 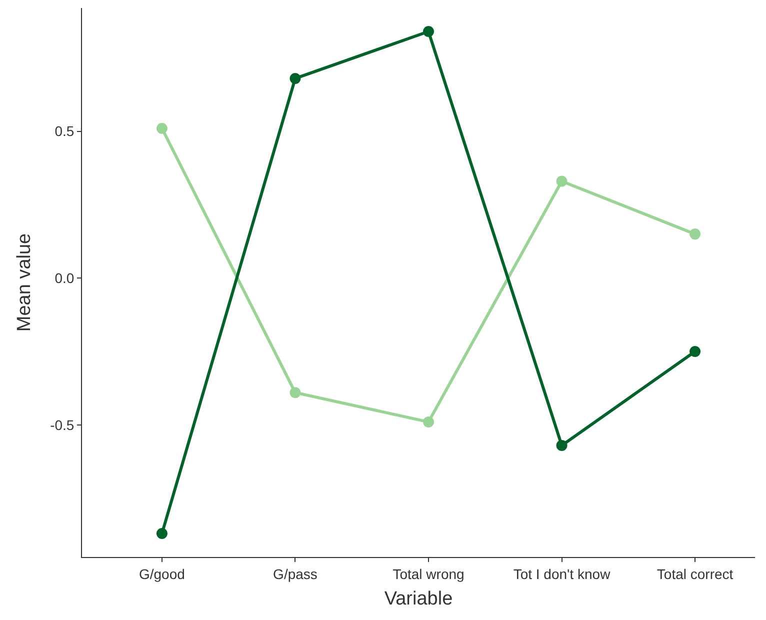 What do you see at coordinates (62, 424) in the screenshot?
I see `y-tick-label: -0.5` at bounding box center [62, 424].